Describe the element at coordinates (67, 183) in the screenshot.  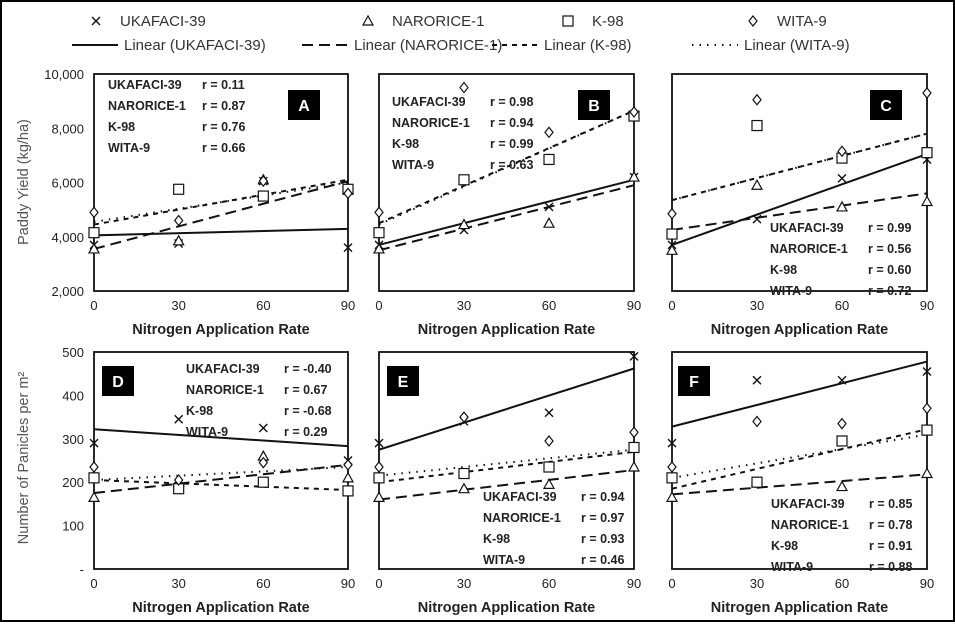
I see `y-tick-label: 6,000` at that location.